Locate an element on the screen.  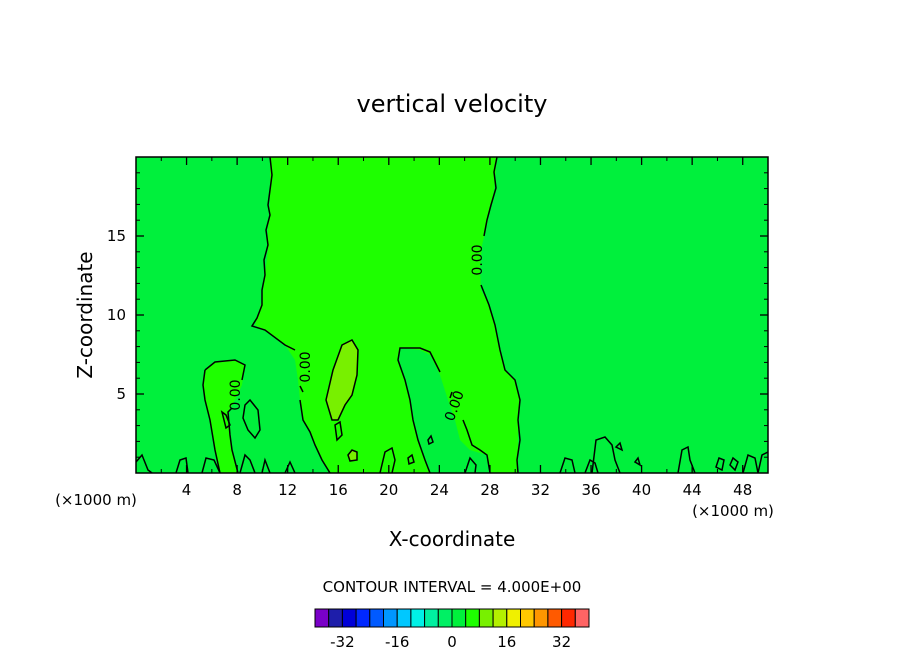
y-tick-label: 5 is located at coordinates (121, 394).